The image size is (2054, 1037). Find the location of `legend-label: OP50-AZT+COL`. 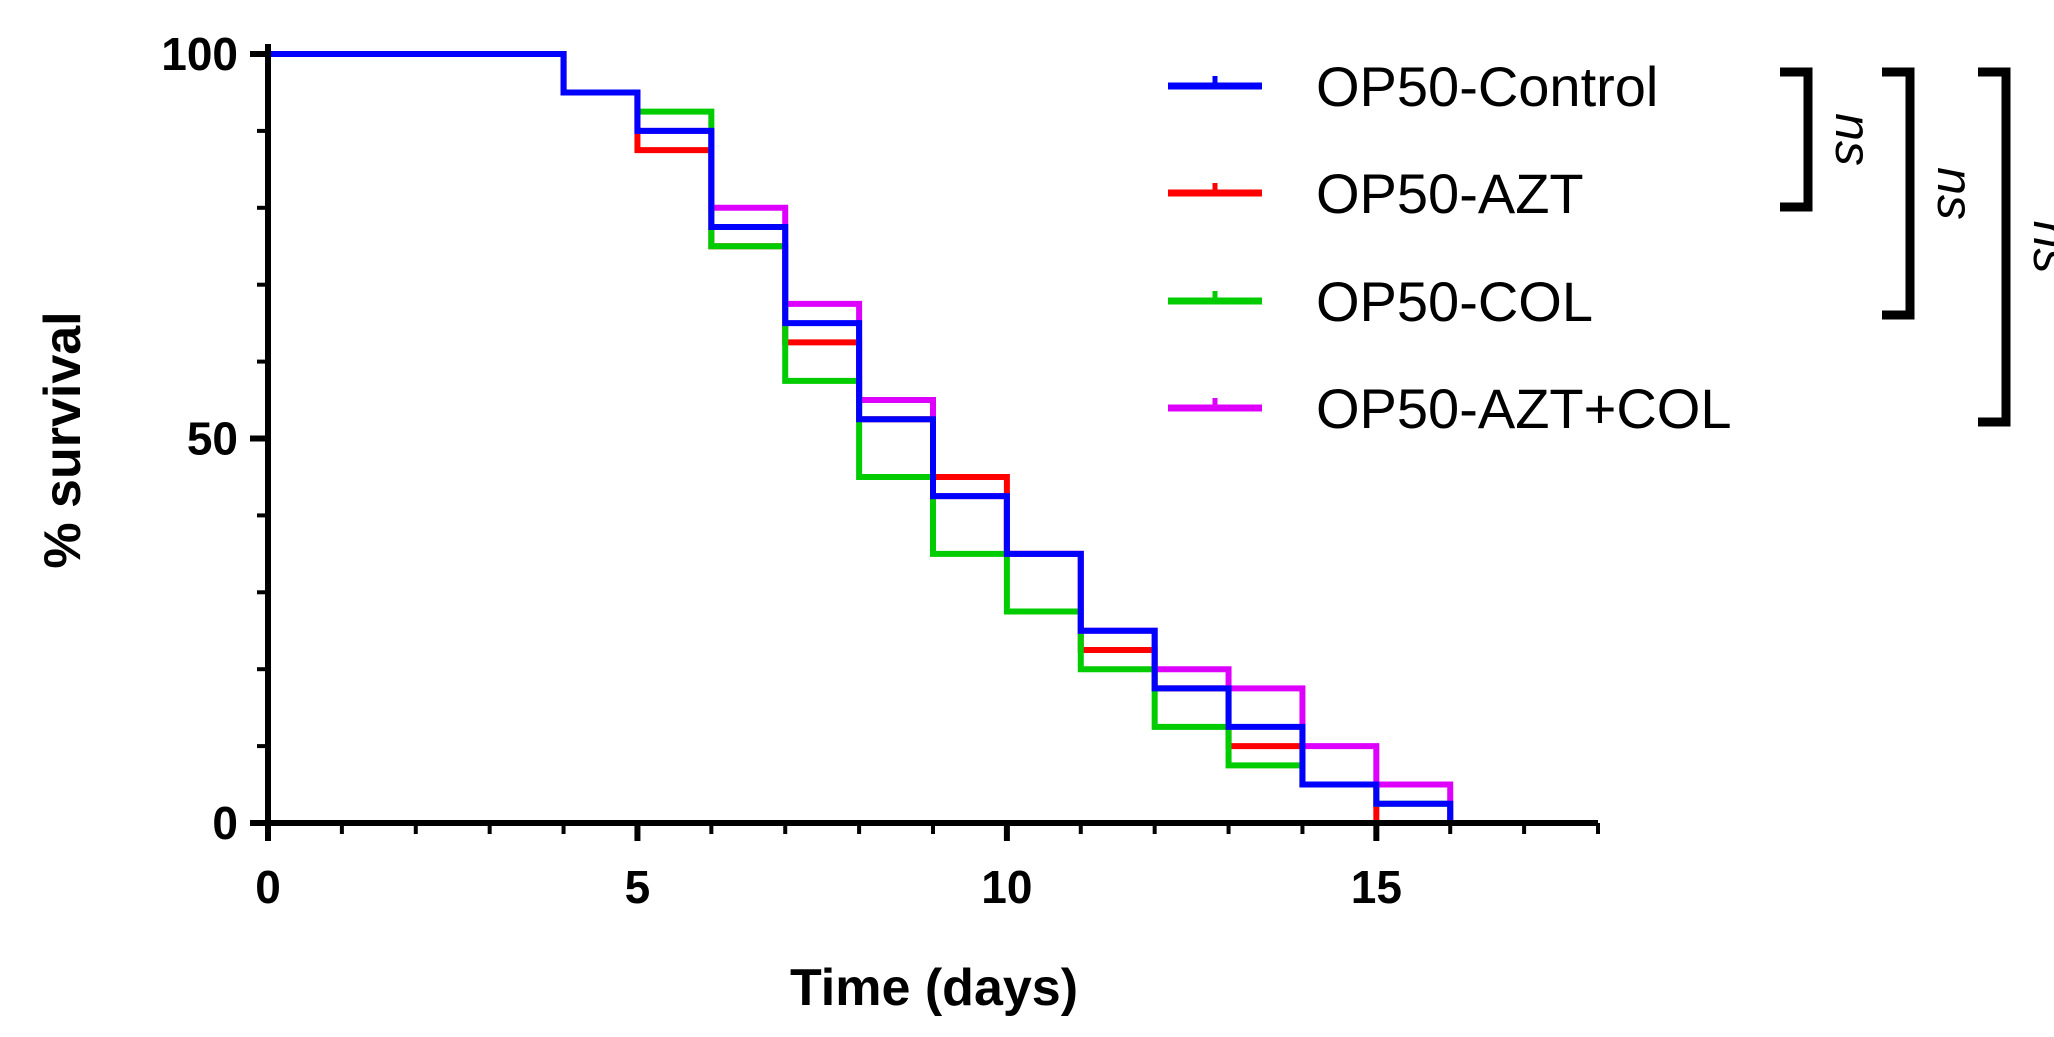

legend-label: OP50-AZT+COL is located at coordinates (1523, 408).